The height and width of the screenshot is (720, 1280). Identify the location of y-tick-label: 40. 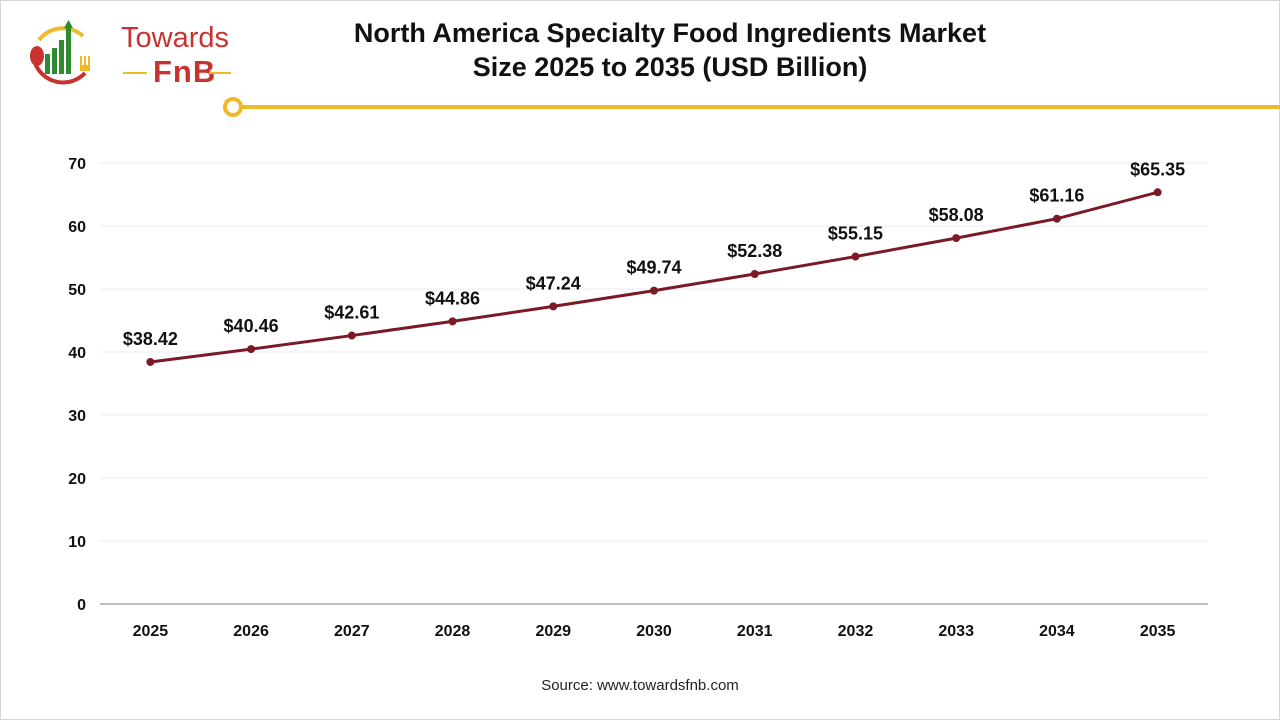
(77, 353).